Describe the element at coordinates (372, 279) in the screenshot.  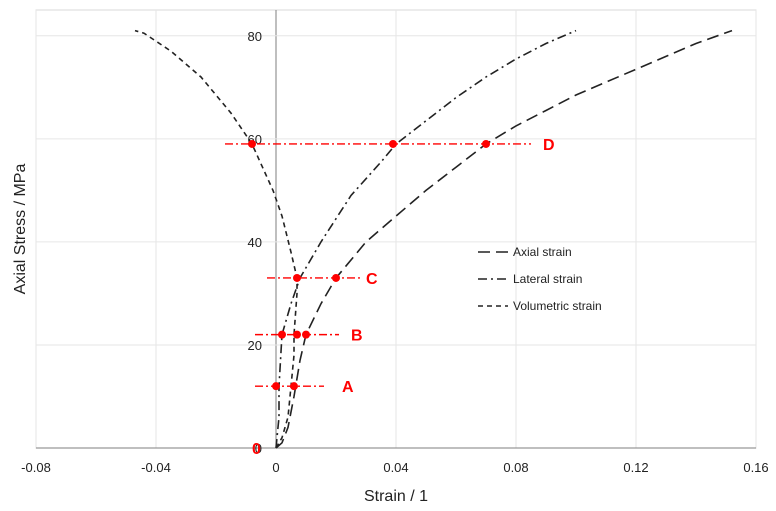
I see `marker-label-c: C` at that location.